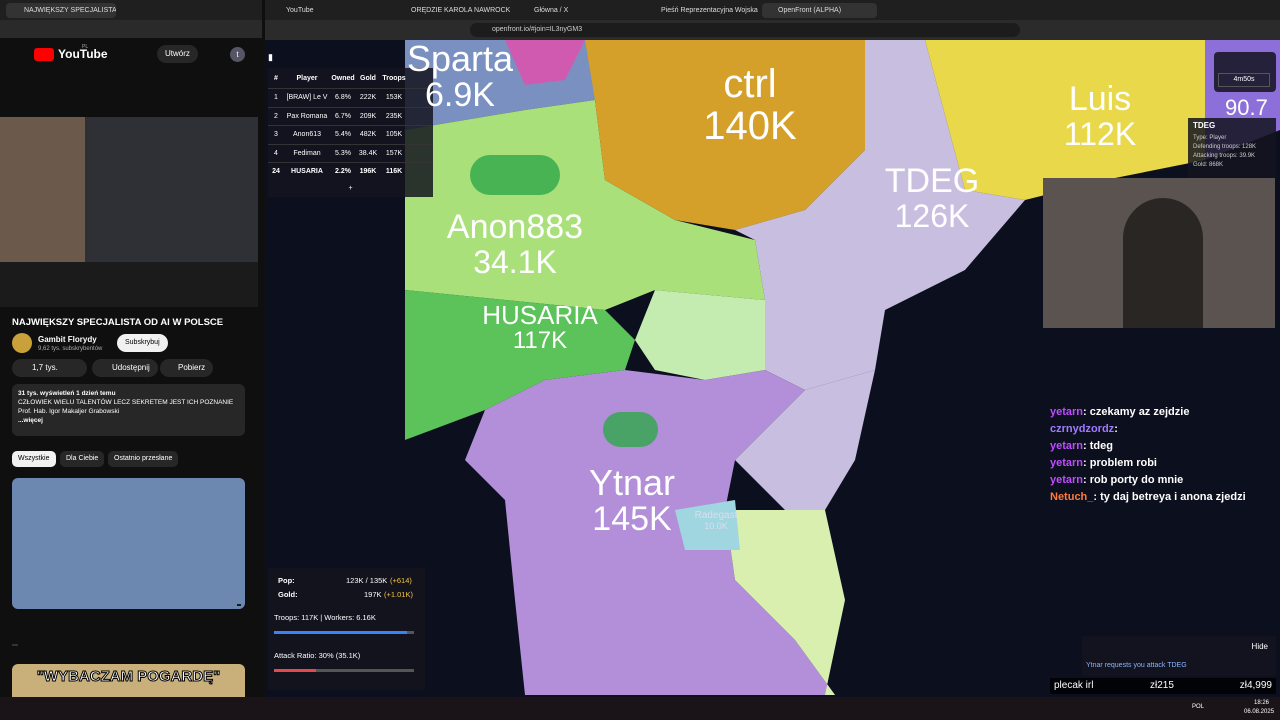 The height and width of the screenshot is (720, 1280). Describe the element at coordinates (344, 670) in the screenshot. I see `attack-slider` at that location.